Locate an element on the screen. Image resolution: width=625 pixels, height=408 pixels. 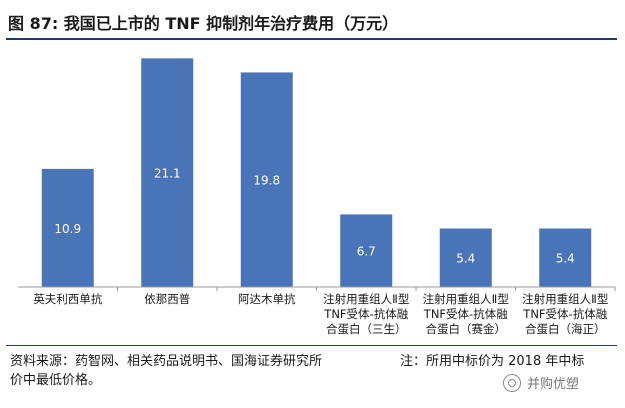
source-text: 资料来源：药智网、相关药品说明书、国海证券研究所 is located at coordinates (166, 361).